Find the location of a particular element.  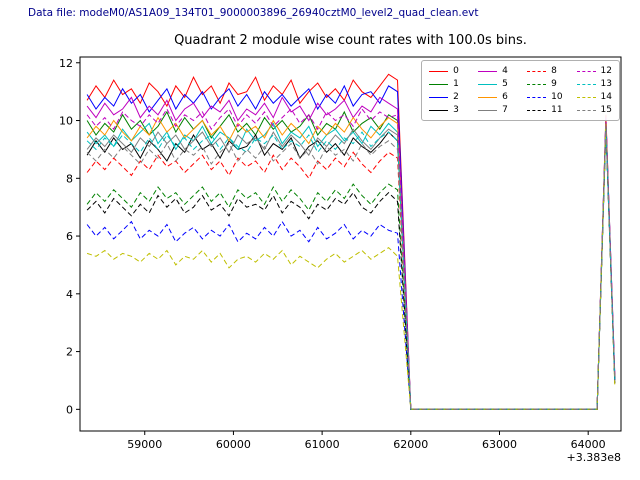

y-tick-label: 2 is located at coordinates (69, 352).